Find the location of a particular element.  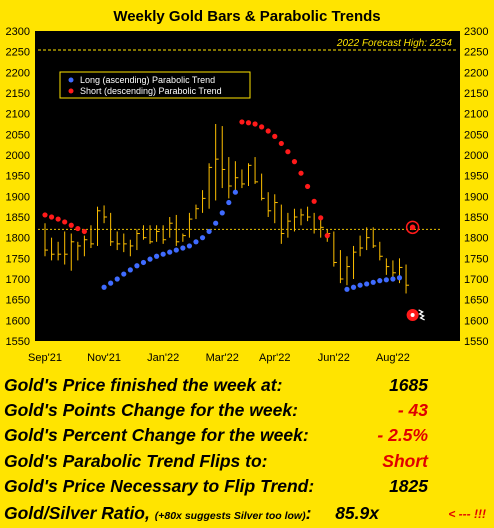

flip-value: Short is located at coordinates (405, 461).